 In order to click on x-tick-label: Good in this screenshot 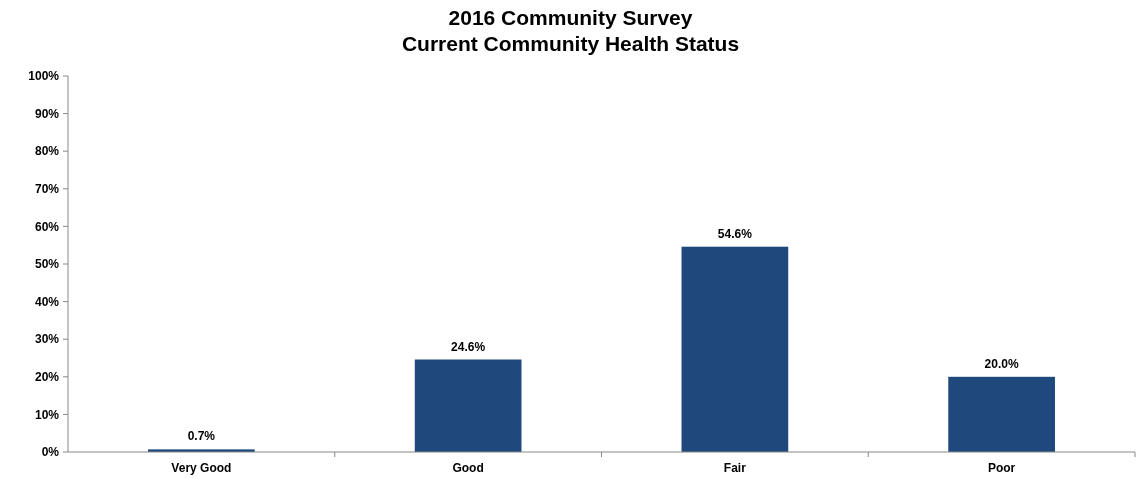, I will do `click(468, 468)`.